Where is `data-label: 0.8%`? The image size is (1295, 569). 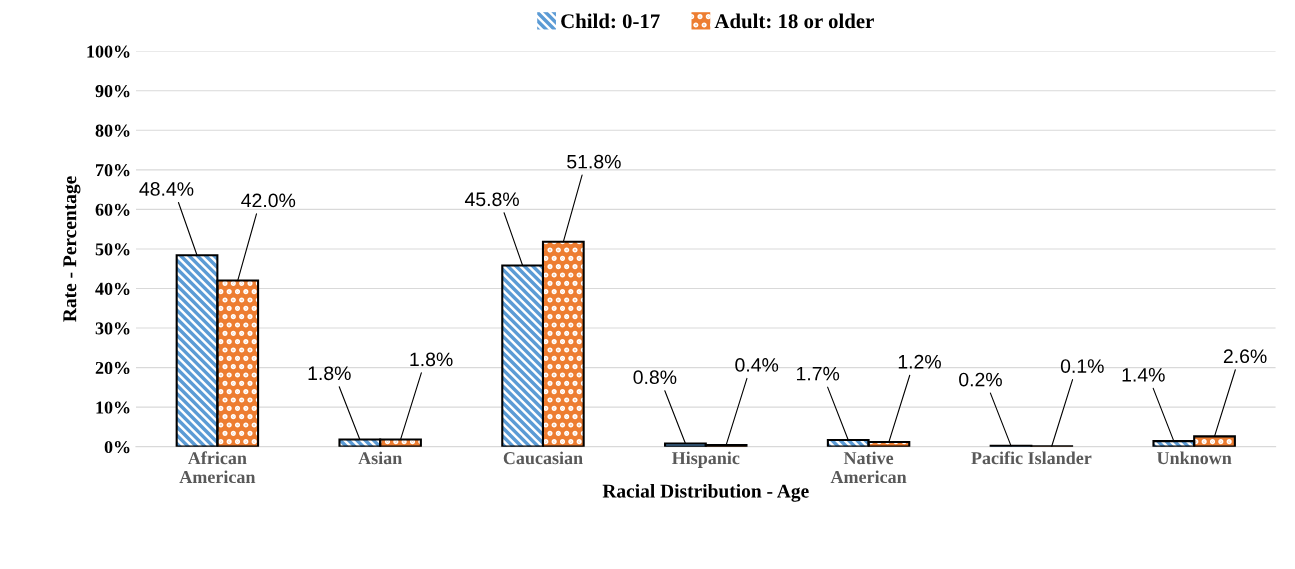
data-label: 0.8% is located at coordinates (655, 377).